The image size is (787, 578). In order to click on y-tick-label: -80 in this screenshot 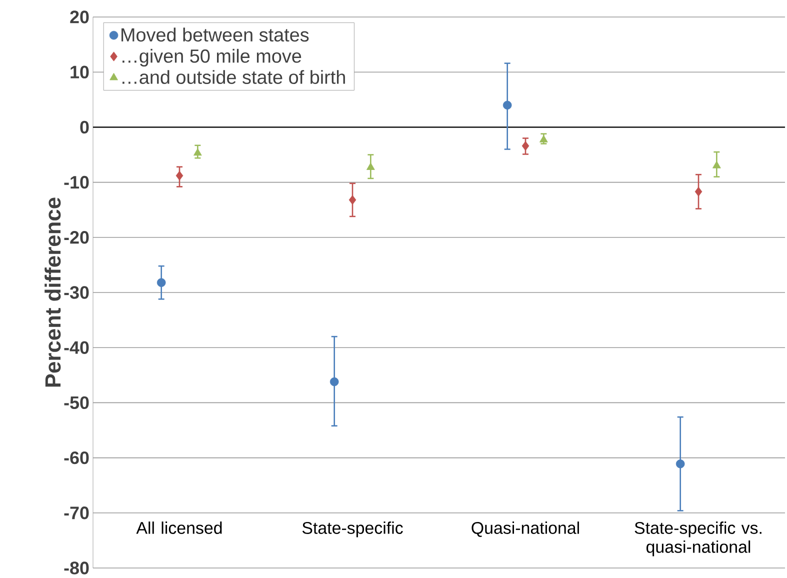, I will do `click(76, 568)`.